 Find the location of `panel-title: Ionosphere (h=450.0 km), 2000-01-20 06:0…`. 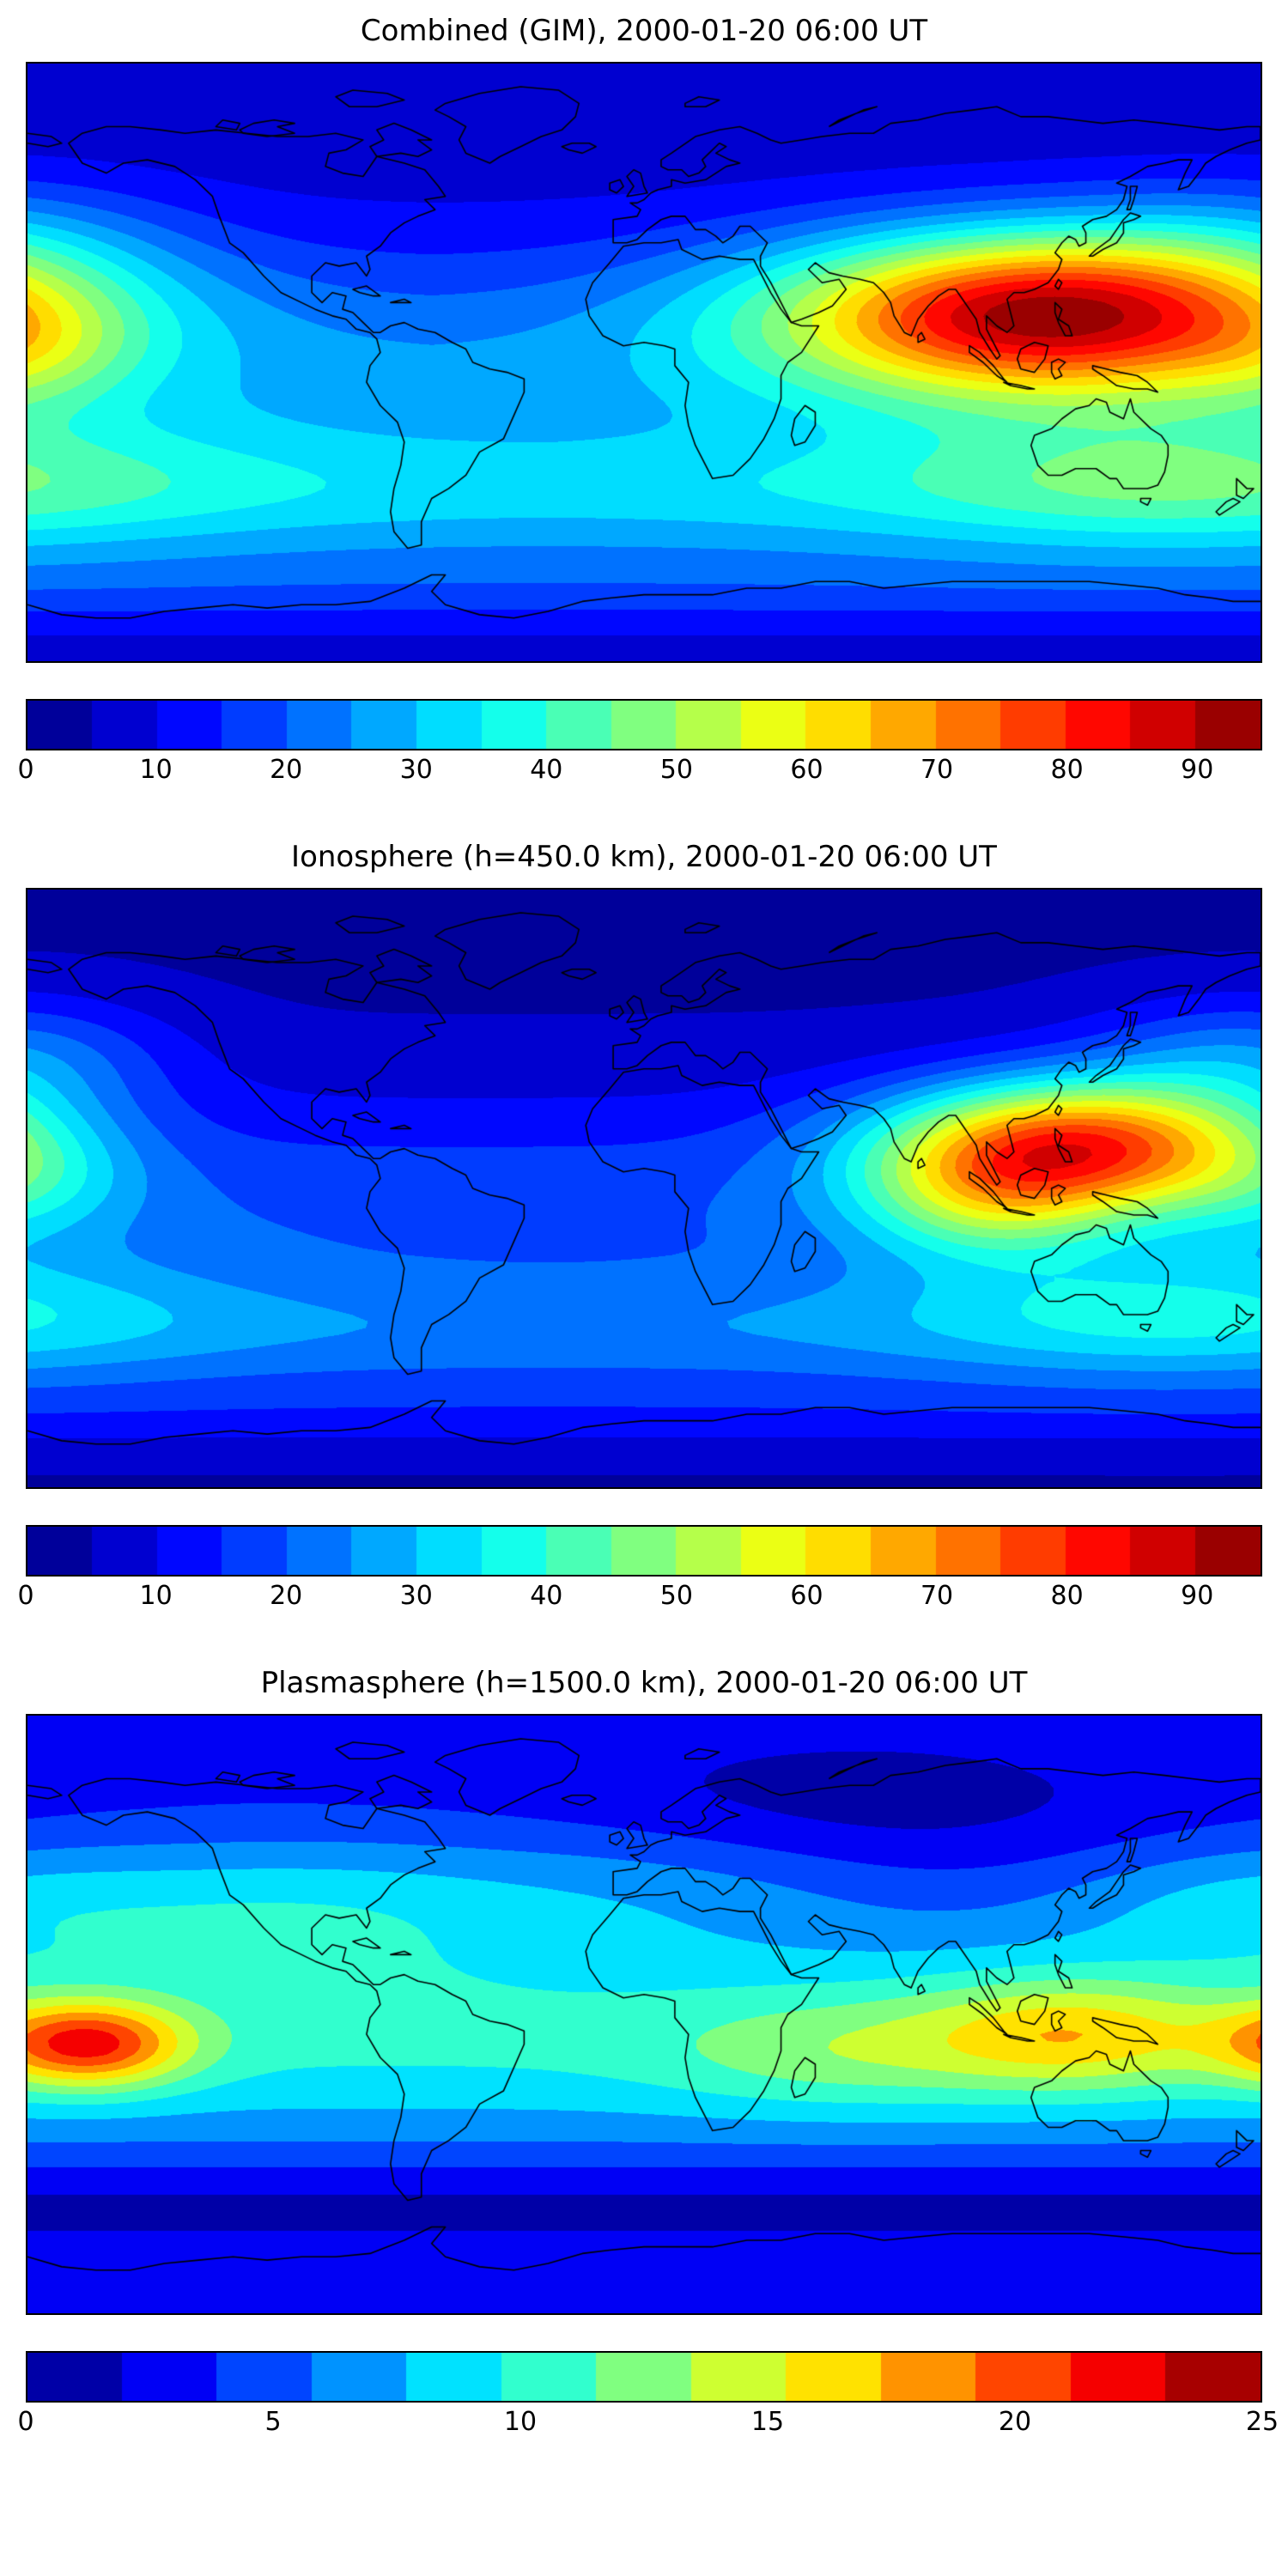

panel-title: Ionosphere (h=450.0 km), 2000-01-20 06:0… is located at coordinates (644, 857).